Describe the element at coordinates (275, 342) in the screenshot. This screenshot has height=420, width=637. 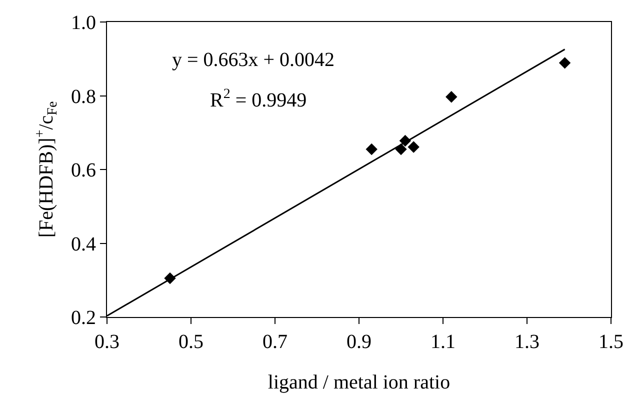
I see `x-tick-label: 0.7` at that location.